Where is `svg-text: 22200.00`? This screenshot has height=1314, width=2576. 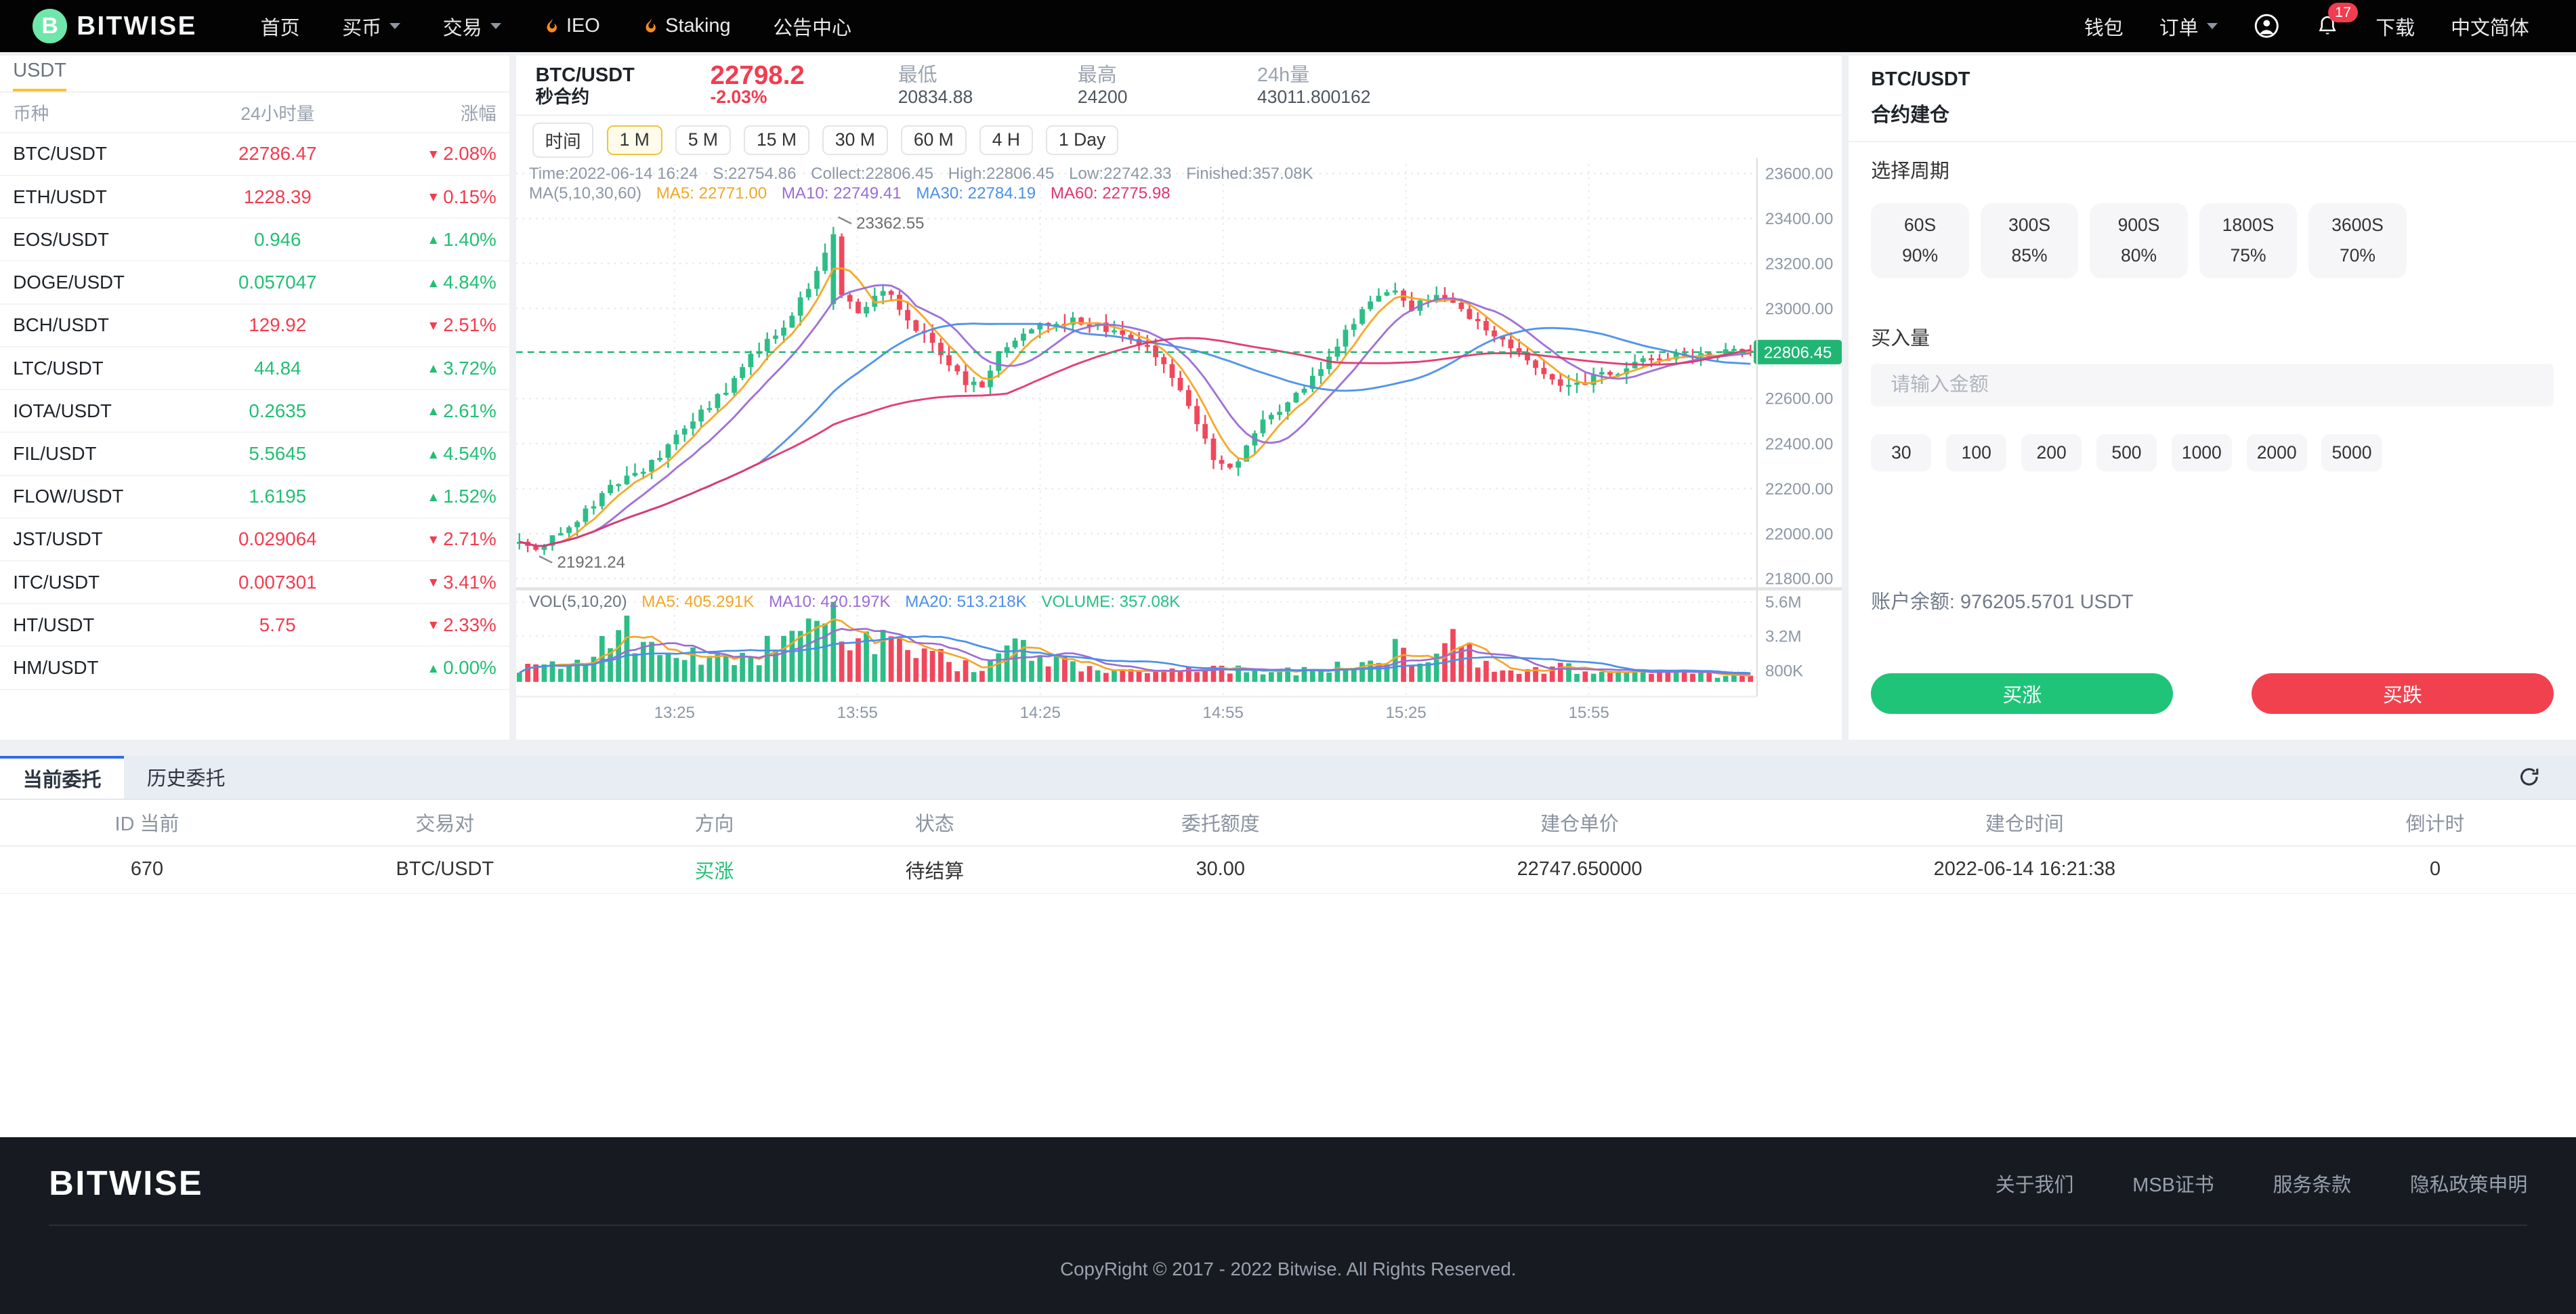
svg-text: 22200.00 is located at coordinates (1799, 490).